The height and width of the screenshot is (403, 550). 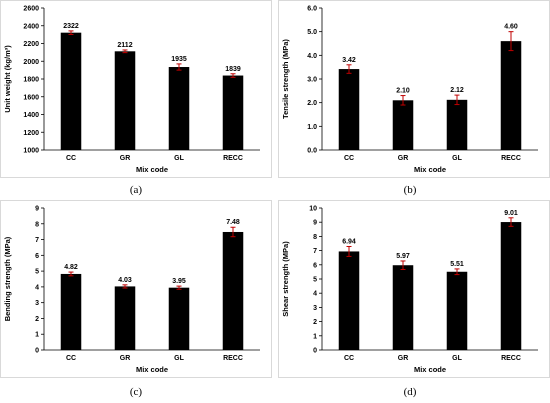 What do you see at coordinates (7, 79) in the screenshot?
I see `y-axis-title: Unit weight (kg/m³)` at bounding box center [7, 79].